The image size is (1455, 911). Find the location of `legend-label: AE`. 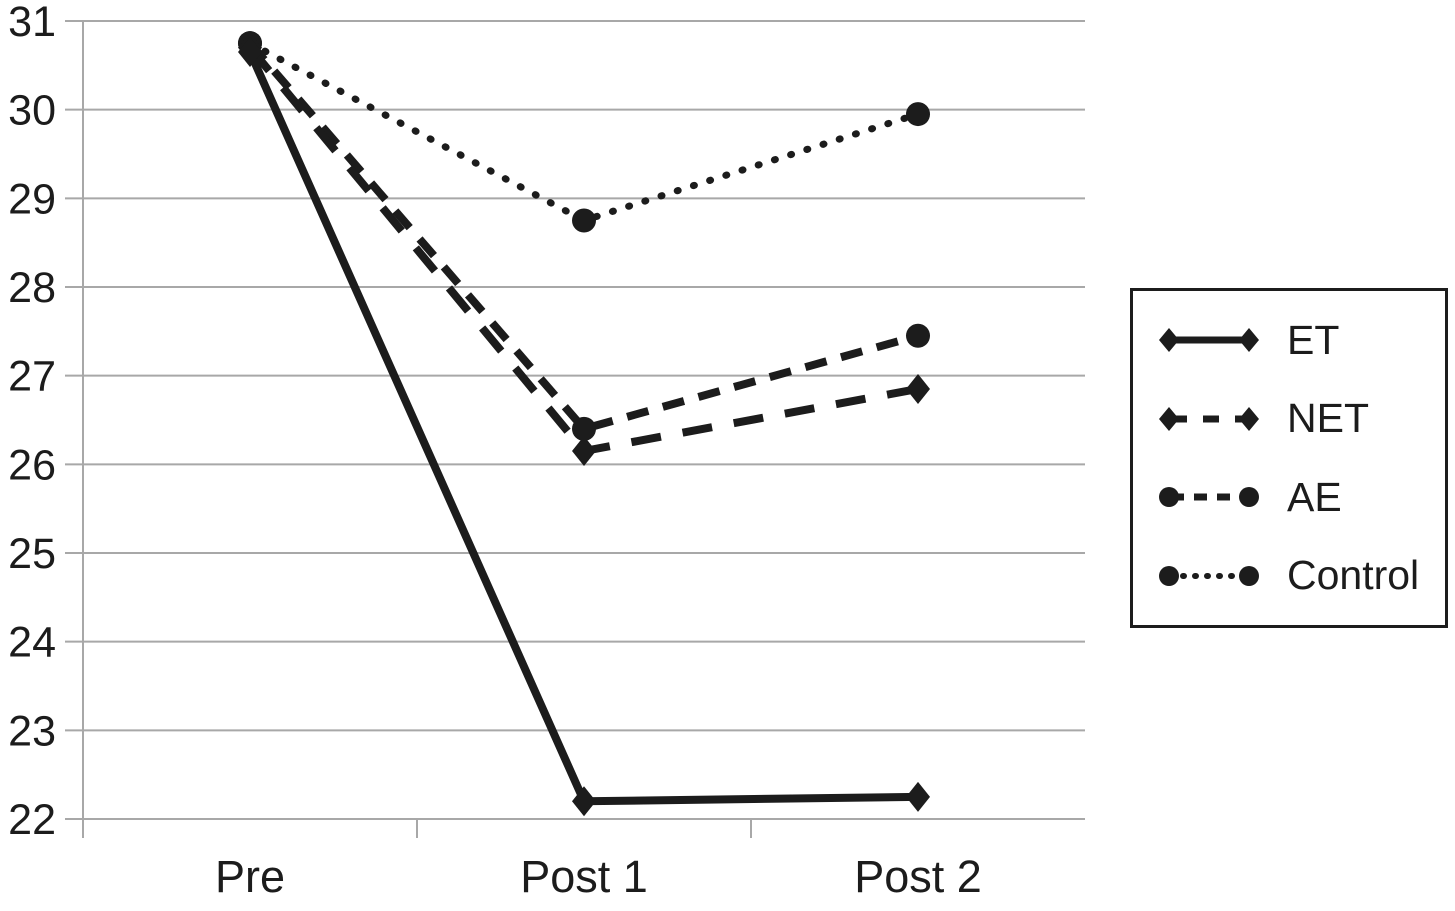

legend-label: AE is located at coordinates (1314, 496).